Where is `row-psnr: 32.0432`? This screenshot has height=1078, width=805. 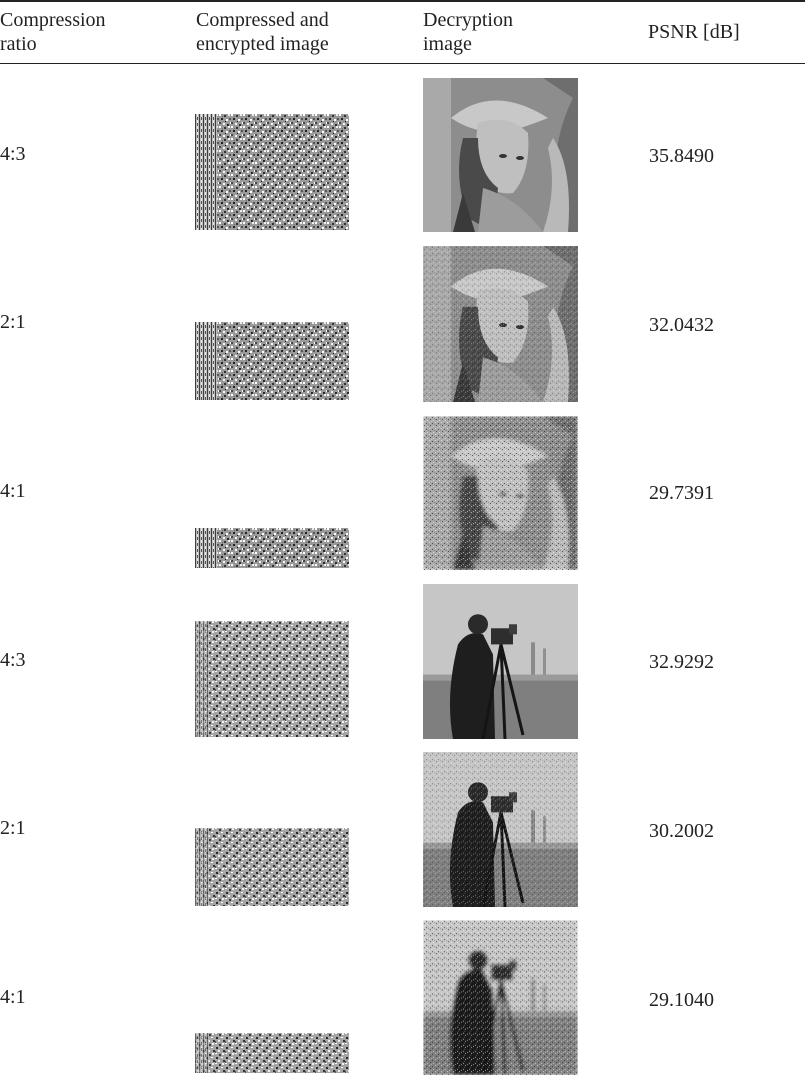 row-psnr: 32.0432 is located at coordinates (681, 325).